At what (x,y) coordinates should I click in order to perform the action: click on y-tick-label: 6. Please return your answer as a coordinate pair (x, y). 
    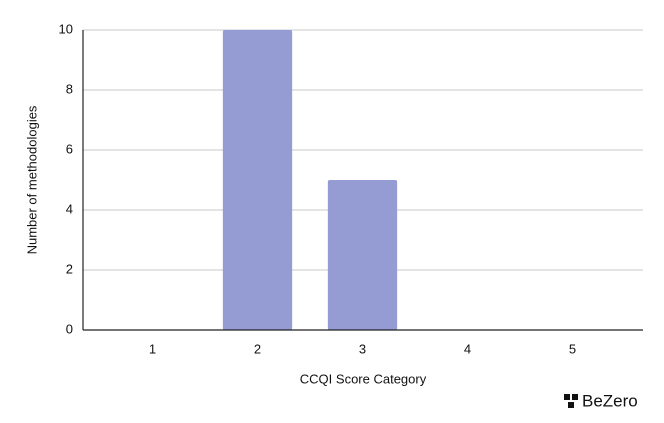
    Looking at the image, I should click on (69, 148).